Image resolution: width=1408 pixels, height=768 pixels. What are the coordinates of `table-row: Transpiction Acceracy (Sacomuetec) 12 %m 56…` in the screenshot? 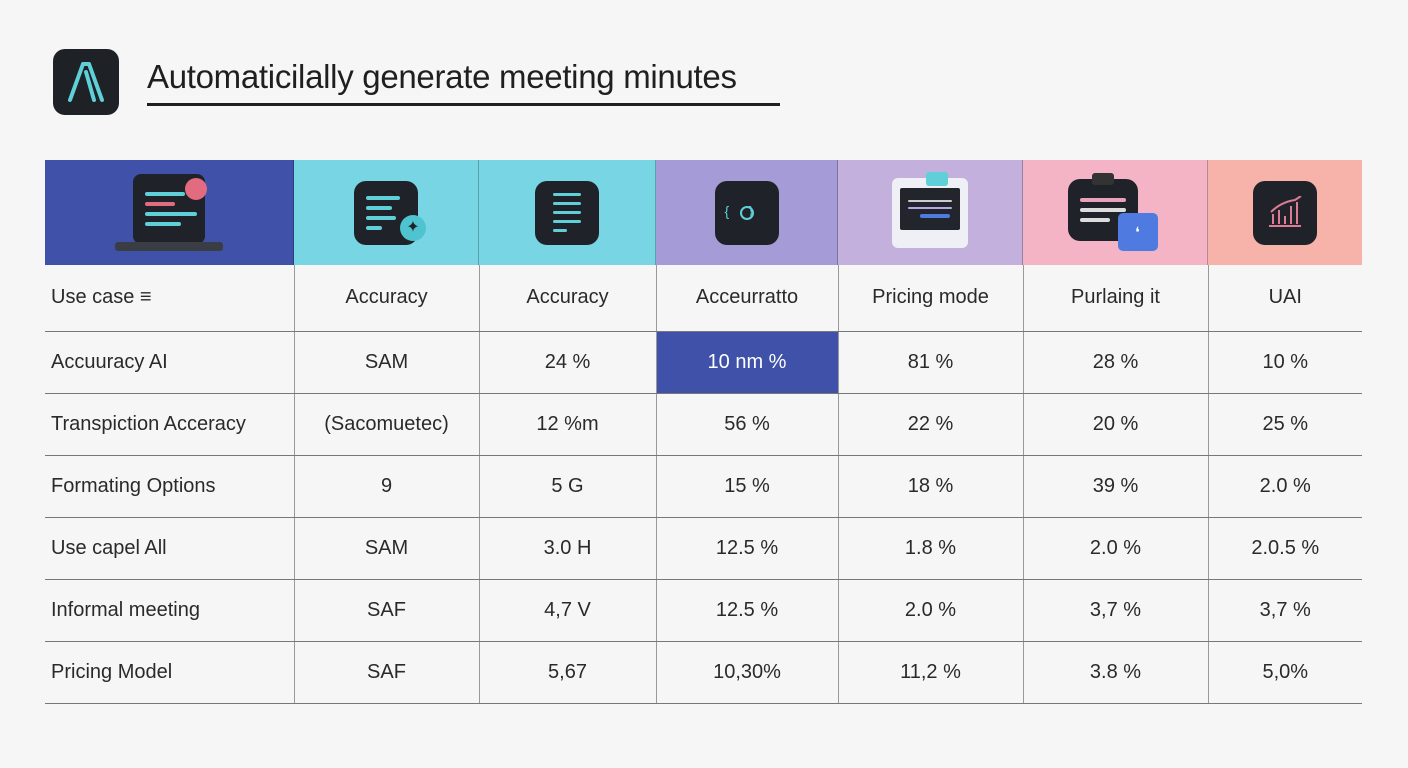 It's located at (703, 424).